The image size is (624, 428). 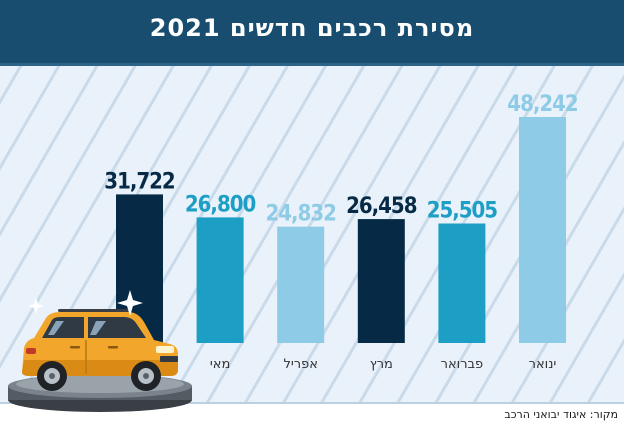 I want to click on bar-value-label-2: 25,505, so click(x=462, y=211).